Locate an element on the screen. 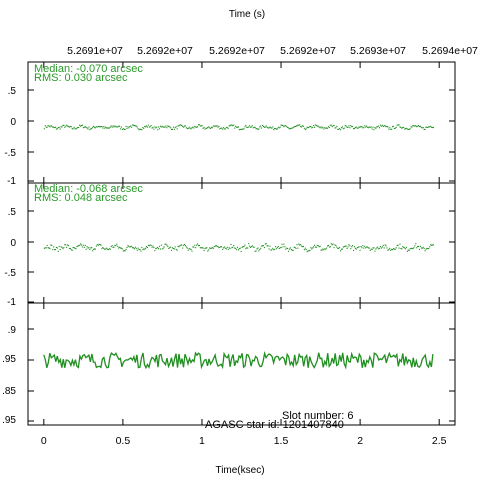 The image size is (483, 478). x-axis-tick-labels: 0 0.5 1 1.5 2 2.5 is located at coordinates (244, 441).